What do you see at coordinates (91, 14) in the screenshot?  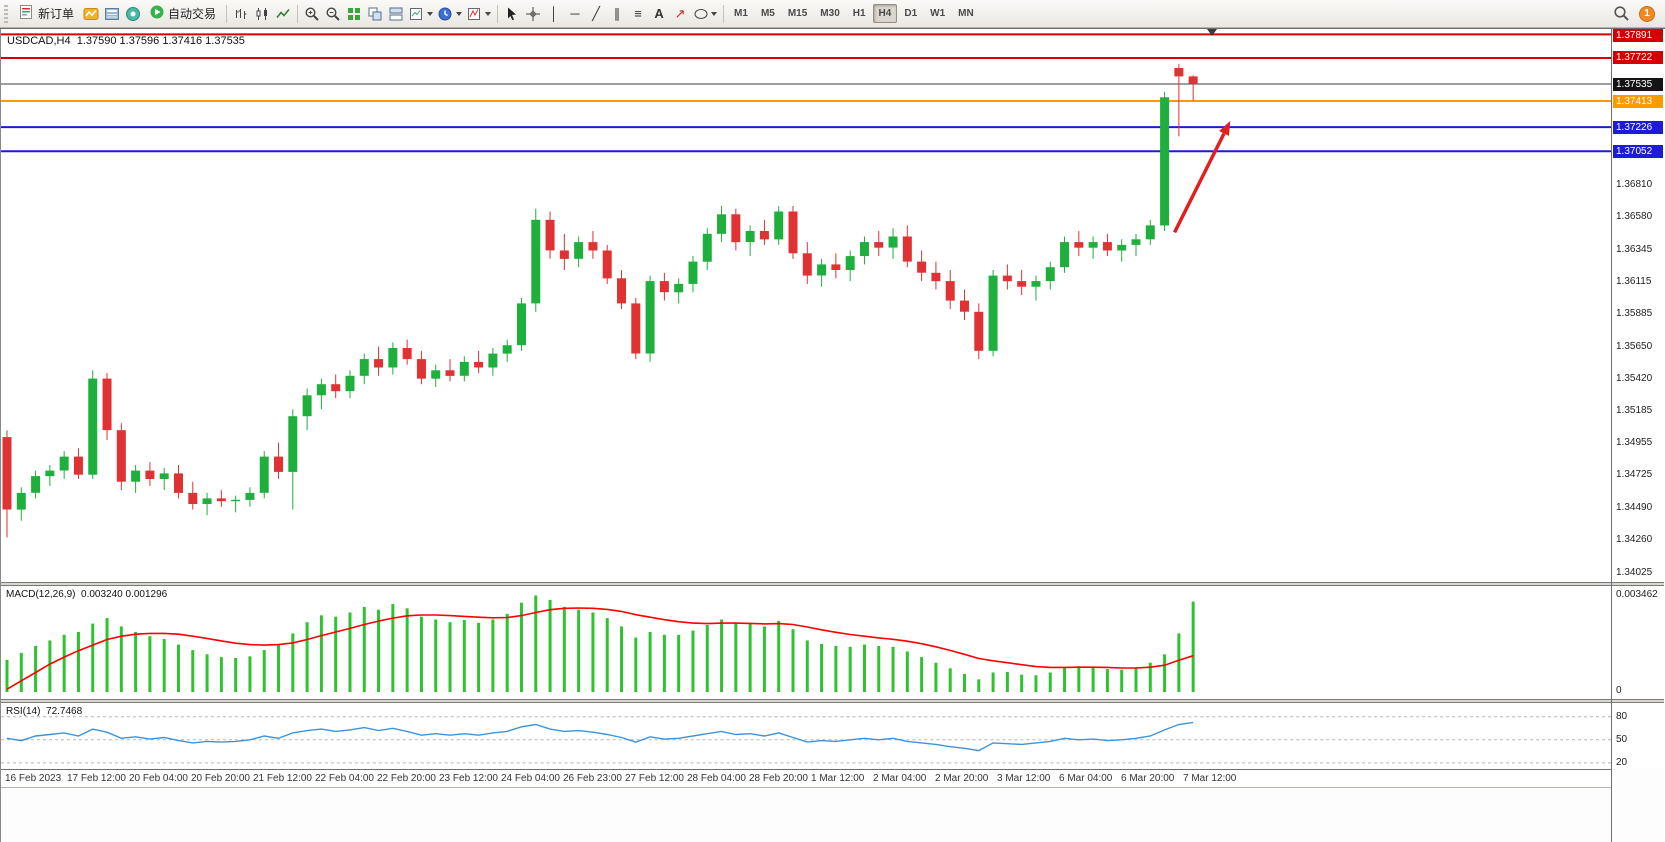 I see `market-watch-icon` at bounding box center [91, 14].